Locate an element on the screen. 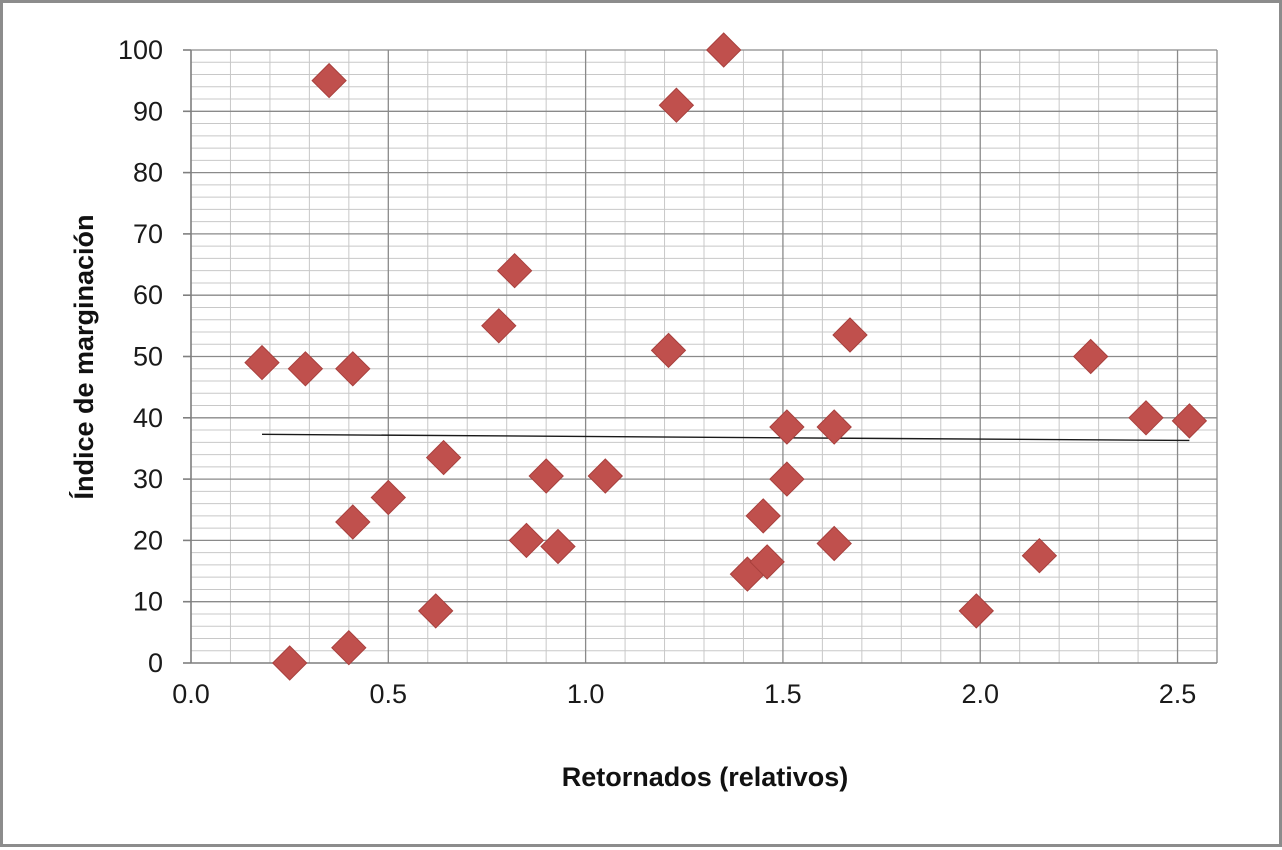 This screenshot has height=850, width=1282. x-tick-label: 0.0 is located at coordinates (191, 694).